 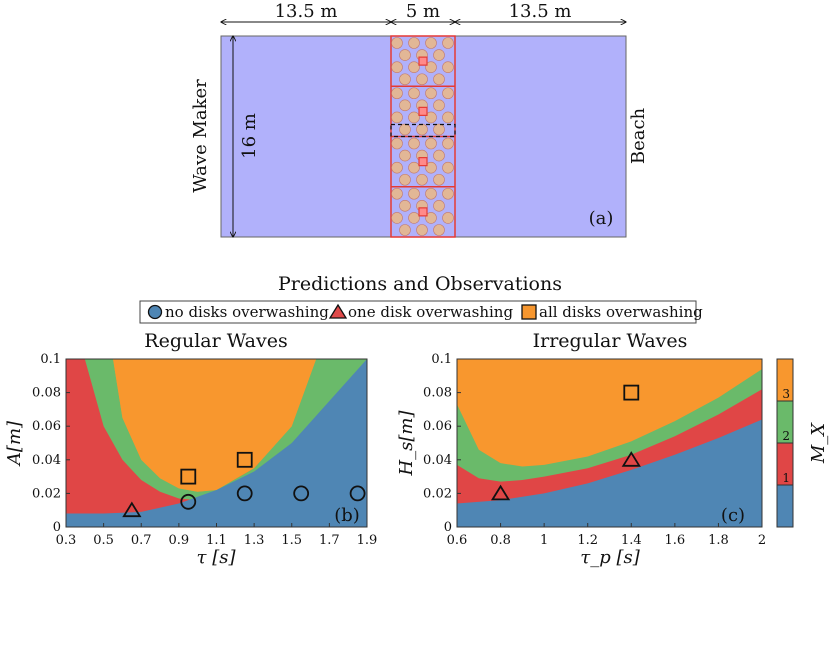 I want to click on dim-left-label: 13.5 m, so click(x=306, y=11).